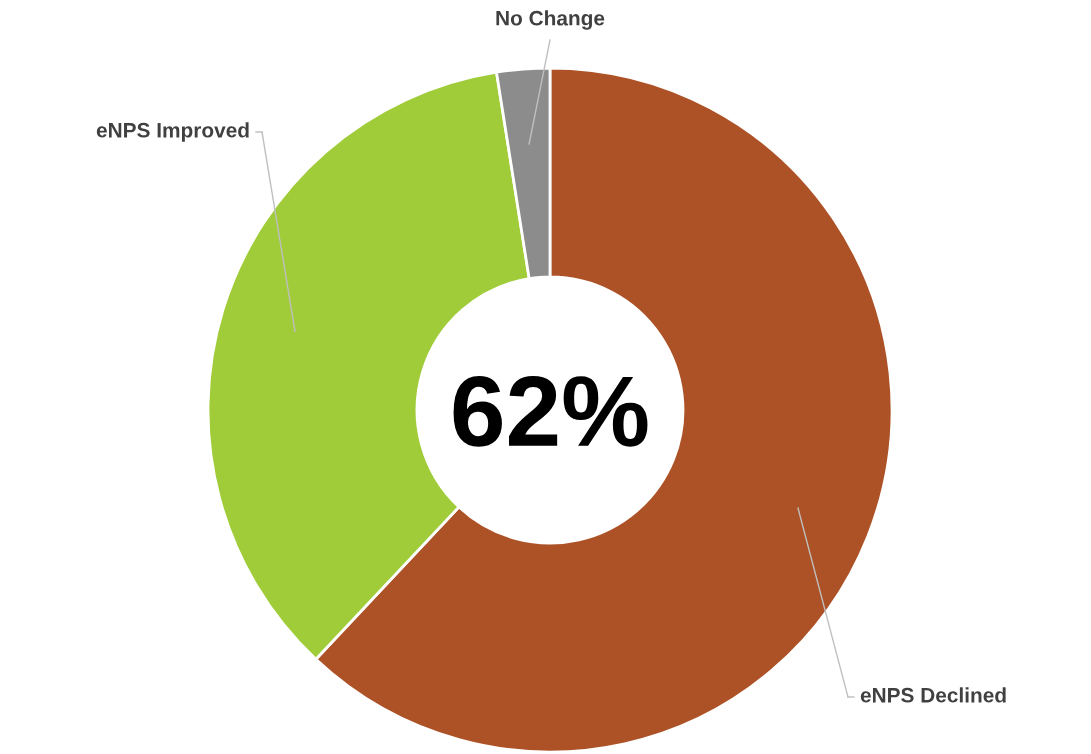 The width and height of the screenshot is (1091, 754). What do you see at coordinates (550, 20) in the screenshot?
I see `slice-label: No Change` at bounding box center [550, 20].